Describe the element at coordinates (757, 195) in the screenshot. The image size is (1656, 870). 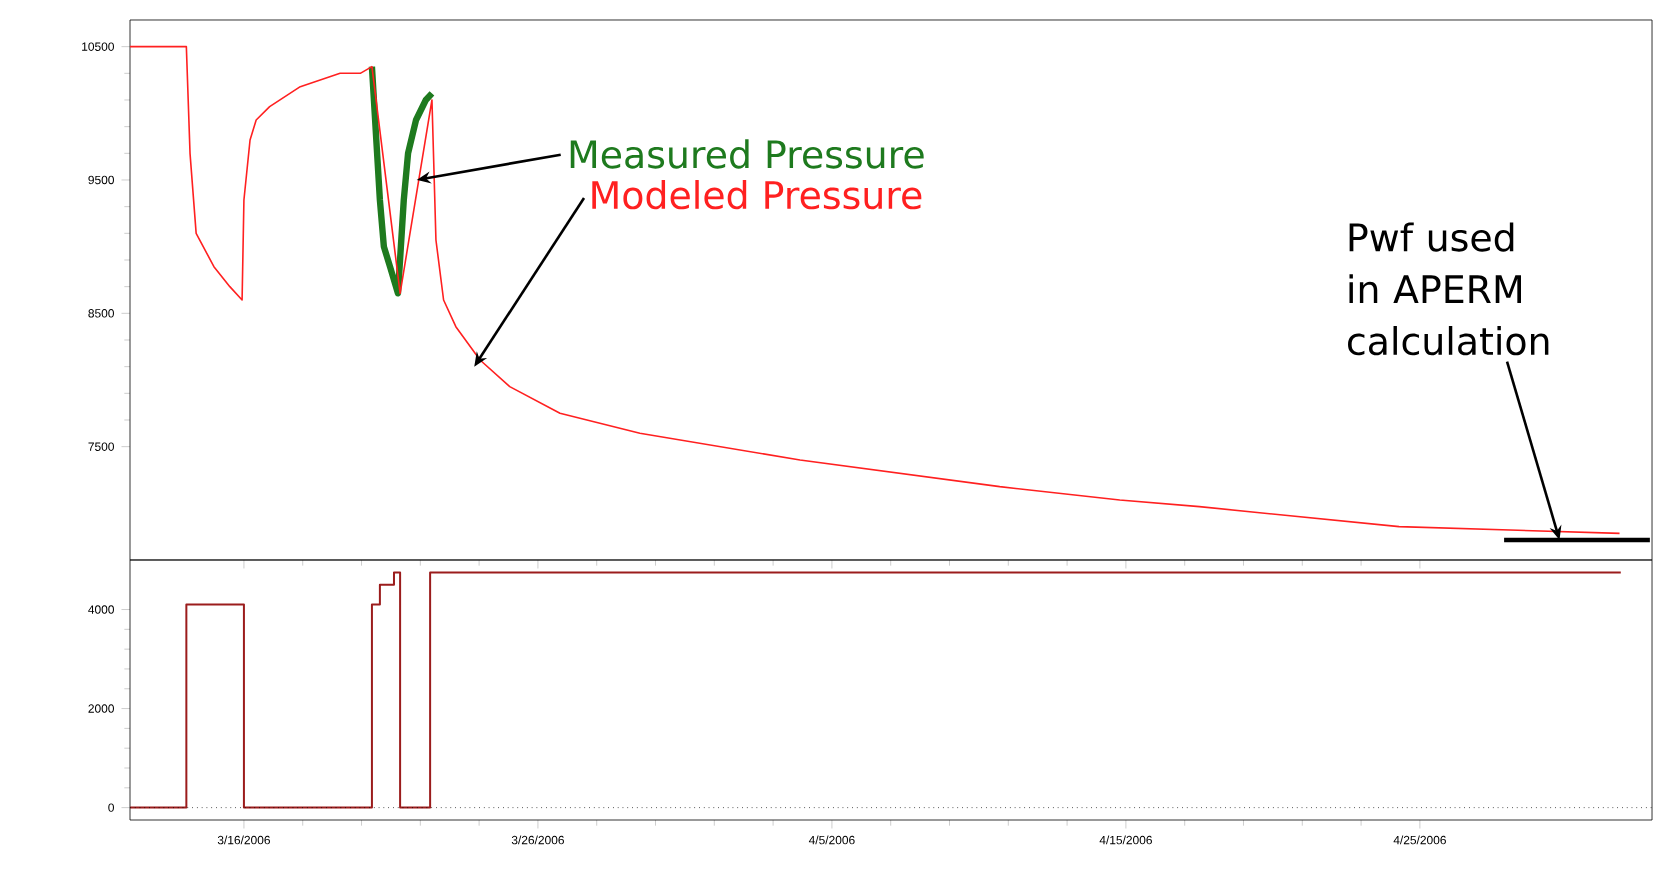
I see `annotation: Modeled Pressure` at that location.